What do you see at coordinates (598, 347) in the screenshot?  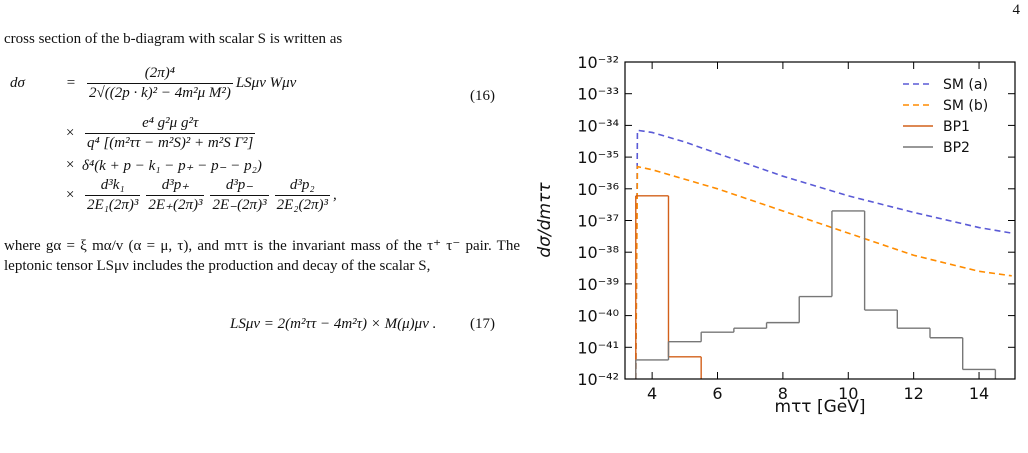 I see `y-tick-label: 10⁻⁴¹` at bounding box center [598, 347].